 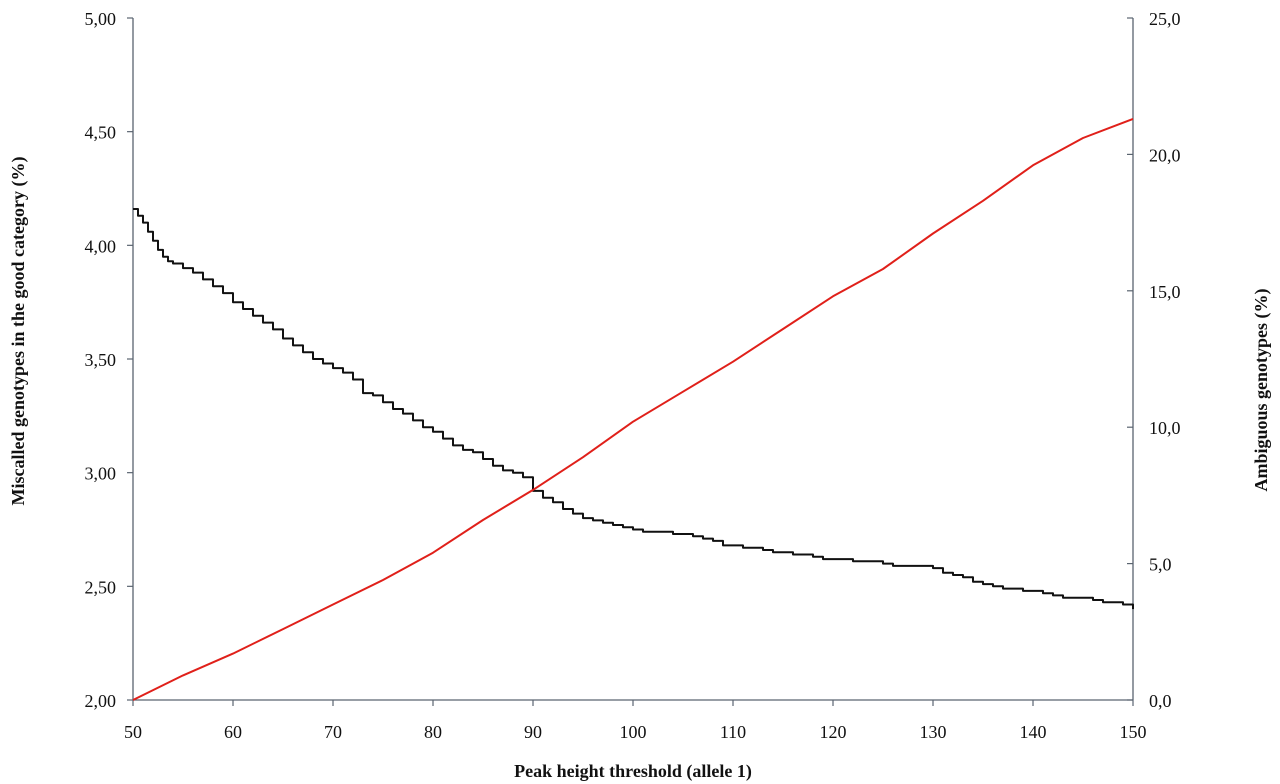 What do you see at coordinates (333, 732) in the screenshot?
I see `x-tick-label: 70` at bounding box center [333, 732].